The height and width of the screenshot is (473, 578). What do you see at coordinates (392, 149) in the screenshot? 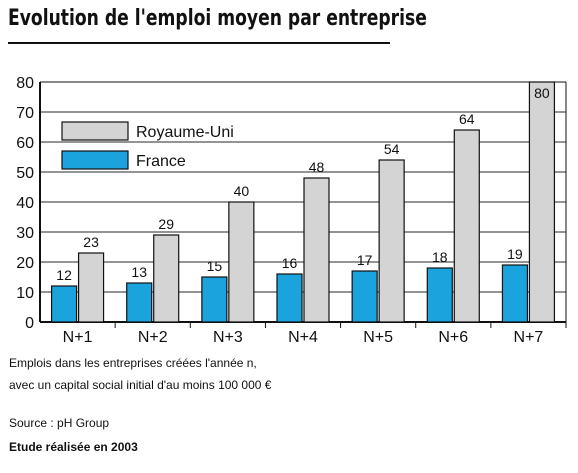
I see `data-label-royaume-uni: 54` at bounding box center [392, 149].